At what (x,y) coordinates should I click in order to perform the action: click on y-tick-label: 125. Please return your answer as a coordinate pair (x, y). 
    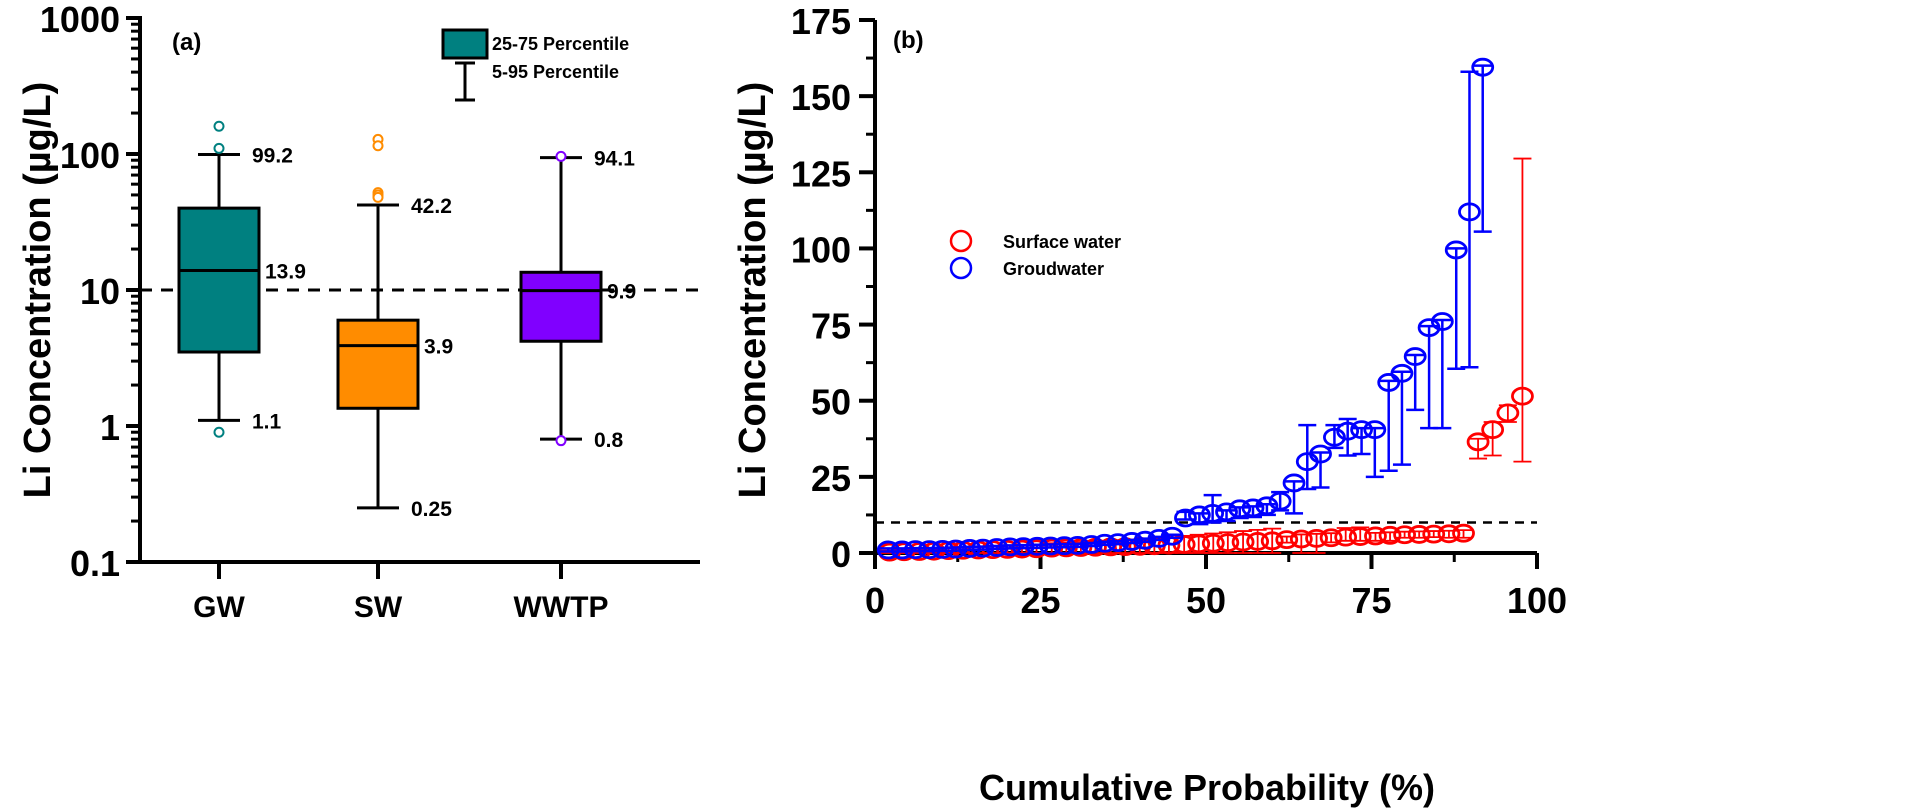
    Looking at the image, I should click on (821, 173).